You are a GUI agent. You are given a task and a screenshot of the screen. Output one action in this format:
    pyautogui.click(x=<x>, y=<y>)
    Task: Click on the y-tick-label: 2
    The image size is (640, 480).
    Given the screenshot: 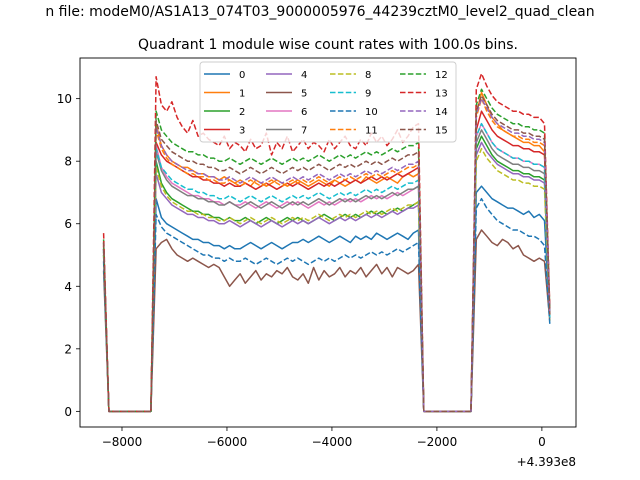 What is the action you would take?
    pyautogui.click(x=68, y=349)
    